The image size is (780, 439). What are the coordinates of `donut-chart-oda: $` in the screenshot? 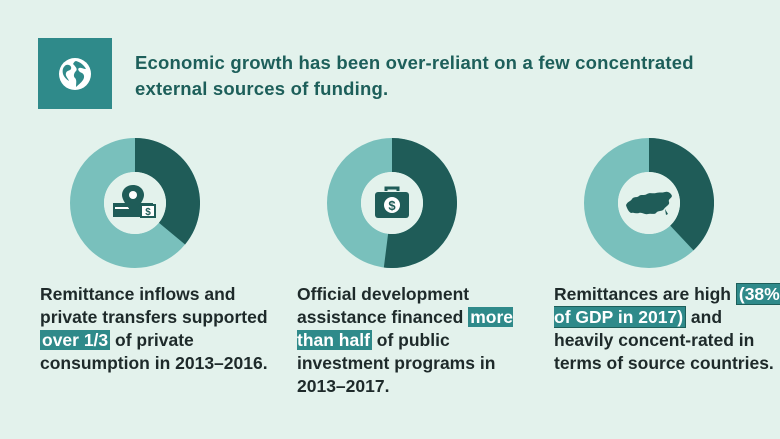 It's located at (392, 203).